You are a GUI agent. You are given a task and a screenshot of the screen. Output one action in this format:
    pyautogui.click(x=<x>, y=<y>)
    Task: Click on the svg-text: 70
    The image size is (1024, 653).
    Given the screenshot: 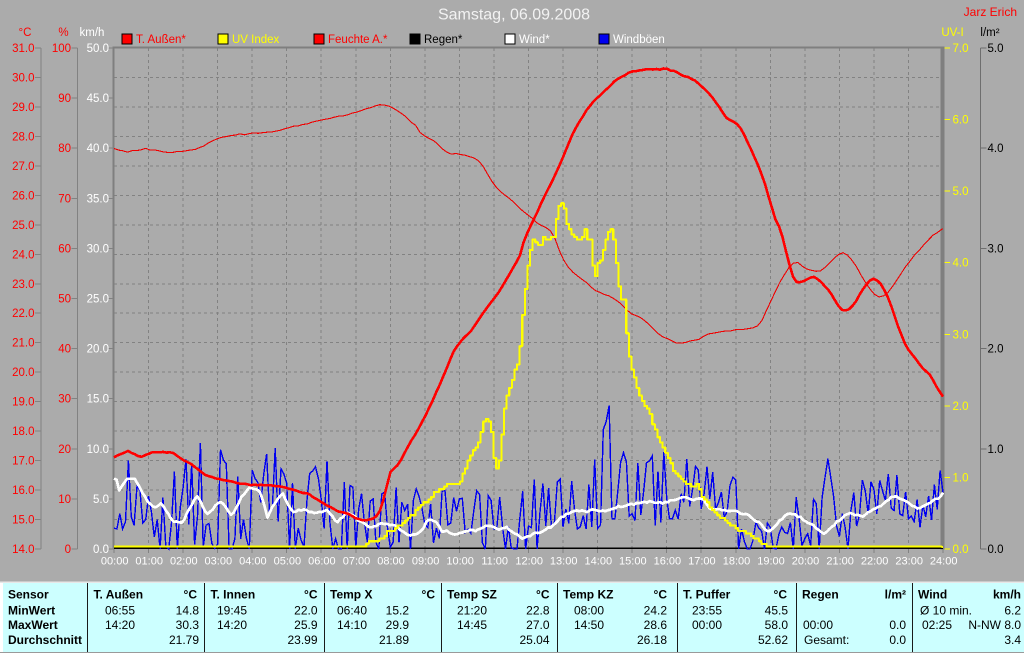 What is the action you would take?
    pyautogui.click(x=64, y=199)
    